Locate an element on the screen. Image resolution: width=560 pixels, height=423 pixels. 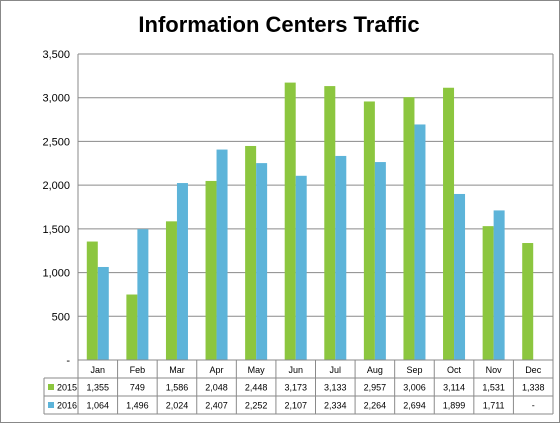
data-label-2016: 1,496 is located at coordinates (137, 406).